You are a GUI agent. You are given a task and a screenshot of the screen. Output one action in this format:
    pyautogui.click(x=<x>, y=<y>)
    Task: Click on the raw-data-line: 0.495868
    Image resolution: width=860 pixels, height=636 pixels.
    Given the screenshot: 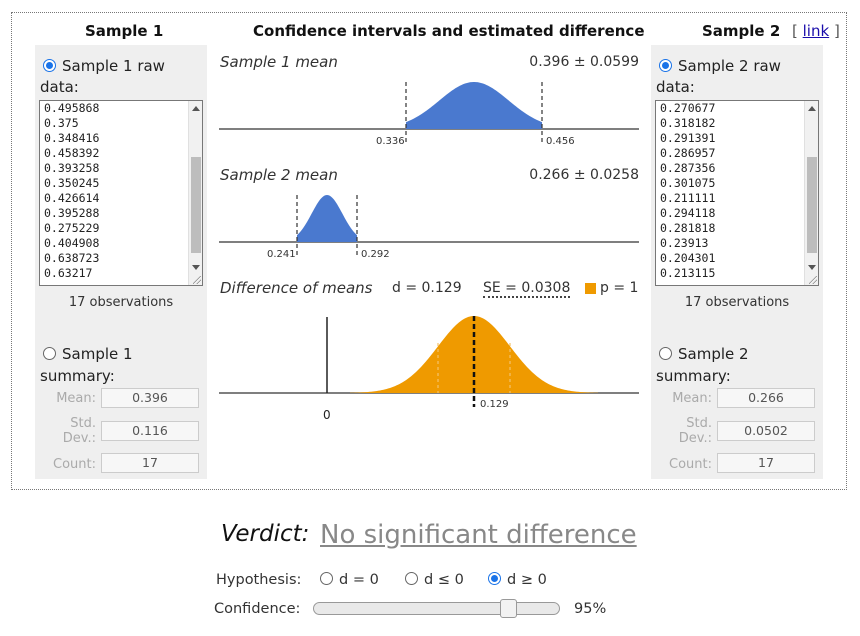 What is the action you would take?
    pyautogui.click(x=72, y=108)
    